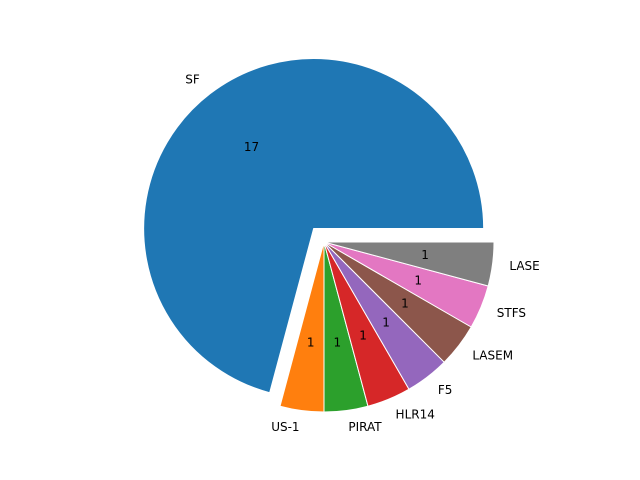 Image resolution: width=640 pixels, height=480 pixels. I want to click on slice-label-pirat: PIRAT, so click(365, 427).